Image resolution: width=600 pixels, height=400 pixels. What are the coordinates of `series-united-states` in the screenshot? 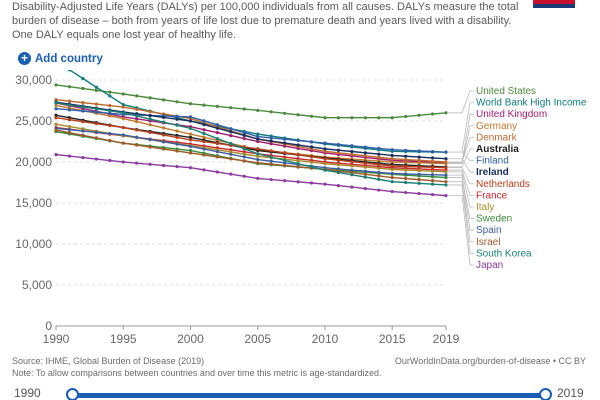 It's located at (251, 101).